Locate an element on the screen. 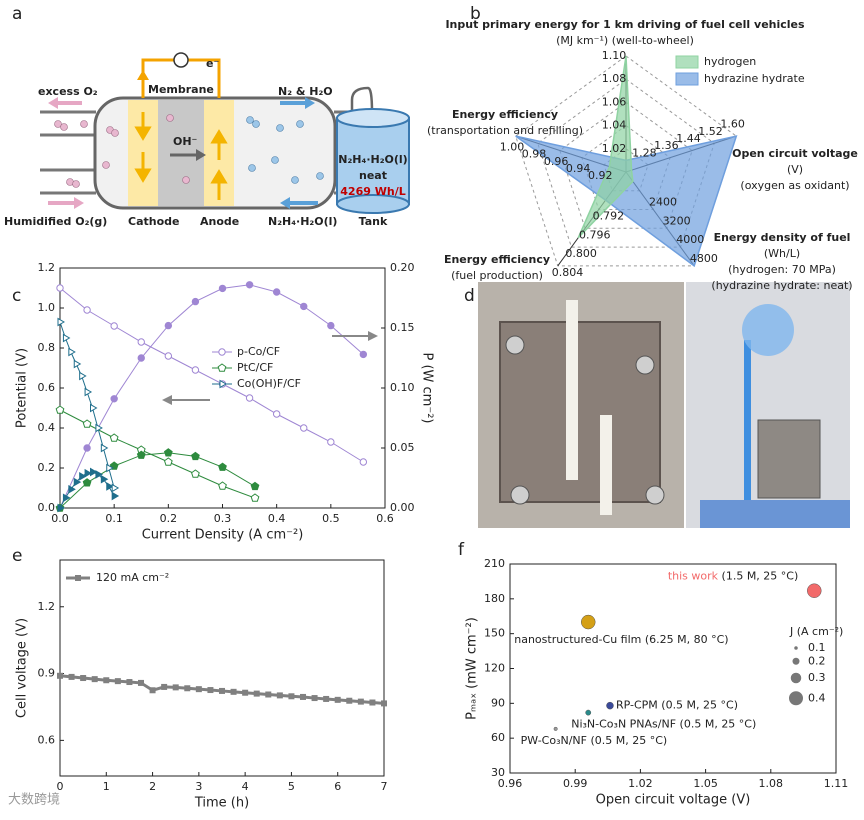  tank-top is located at coordinates (373, 118).